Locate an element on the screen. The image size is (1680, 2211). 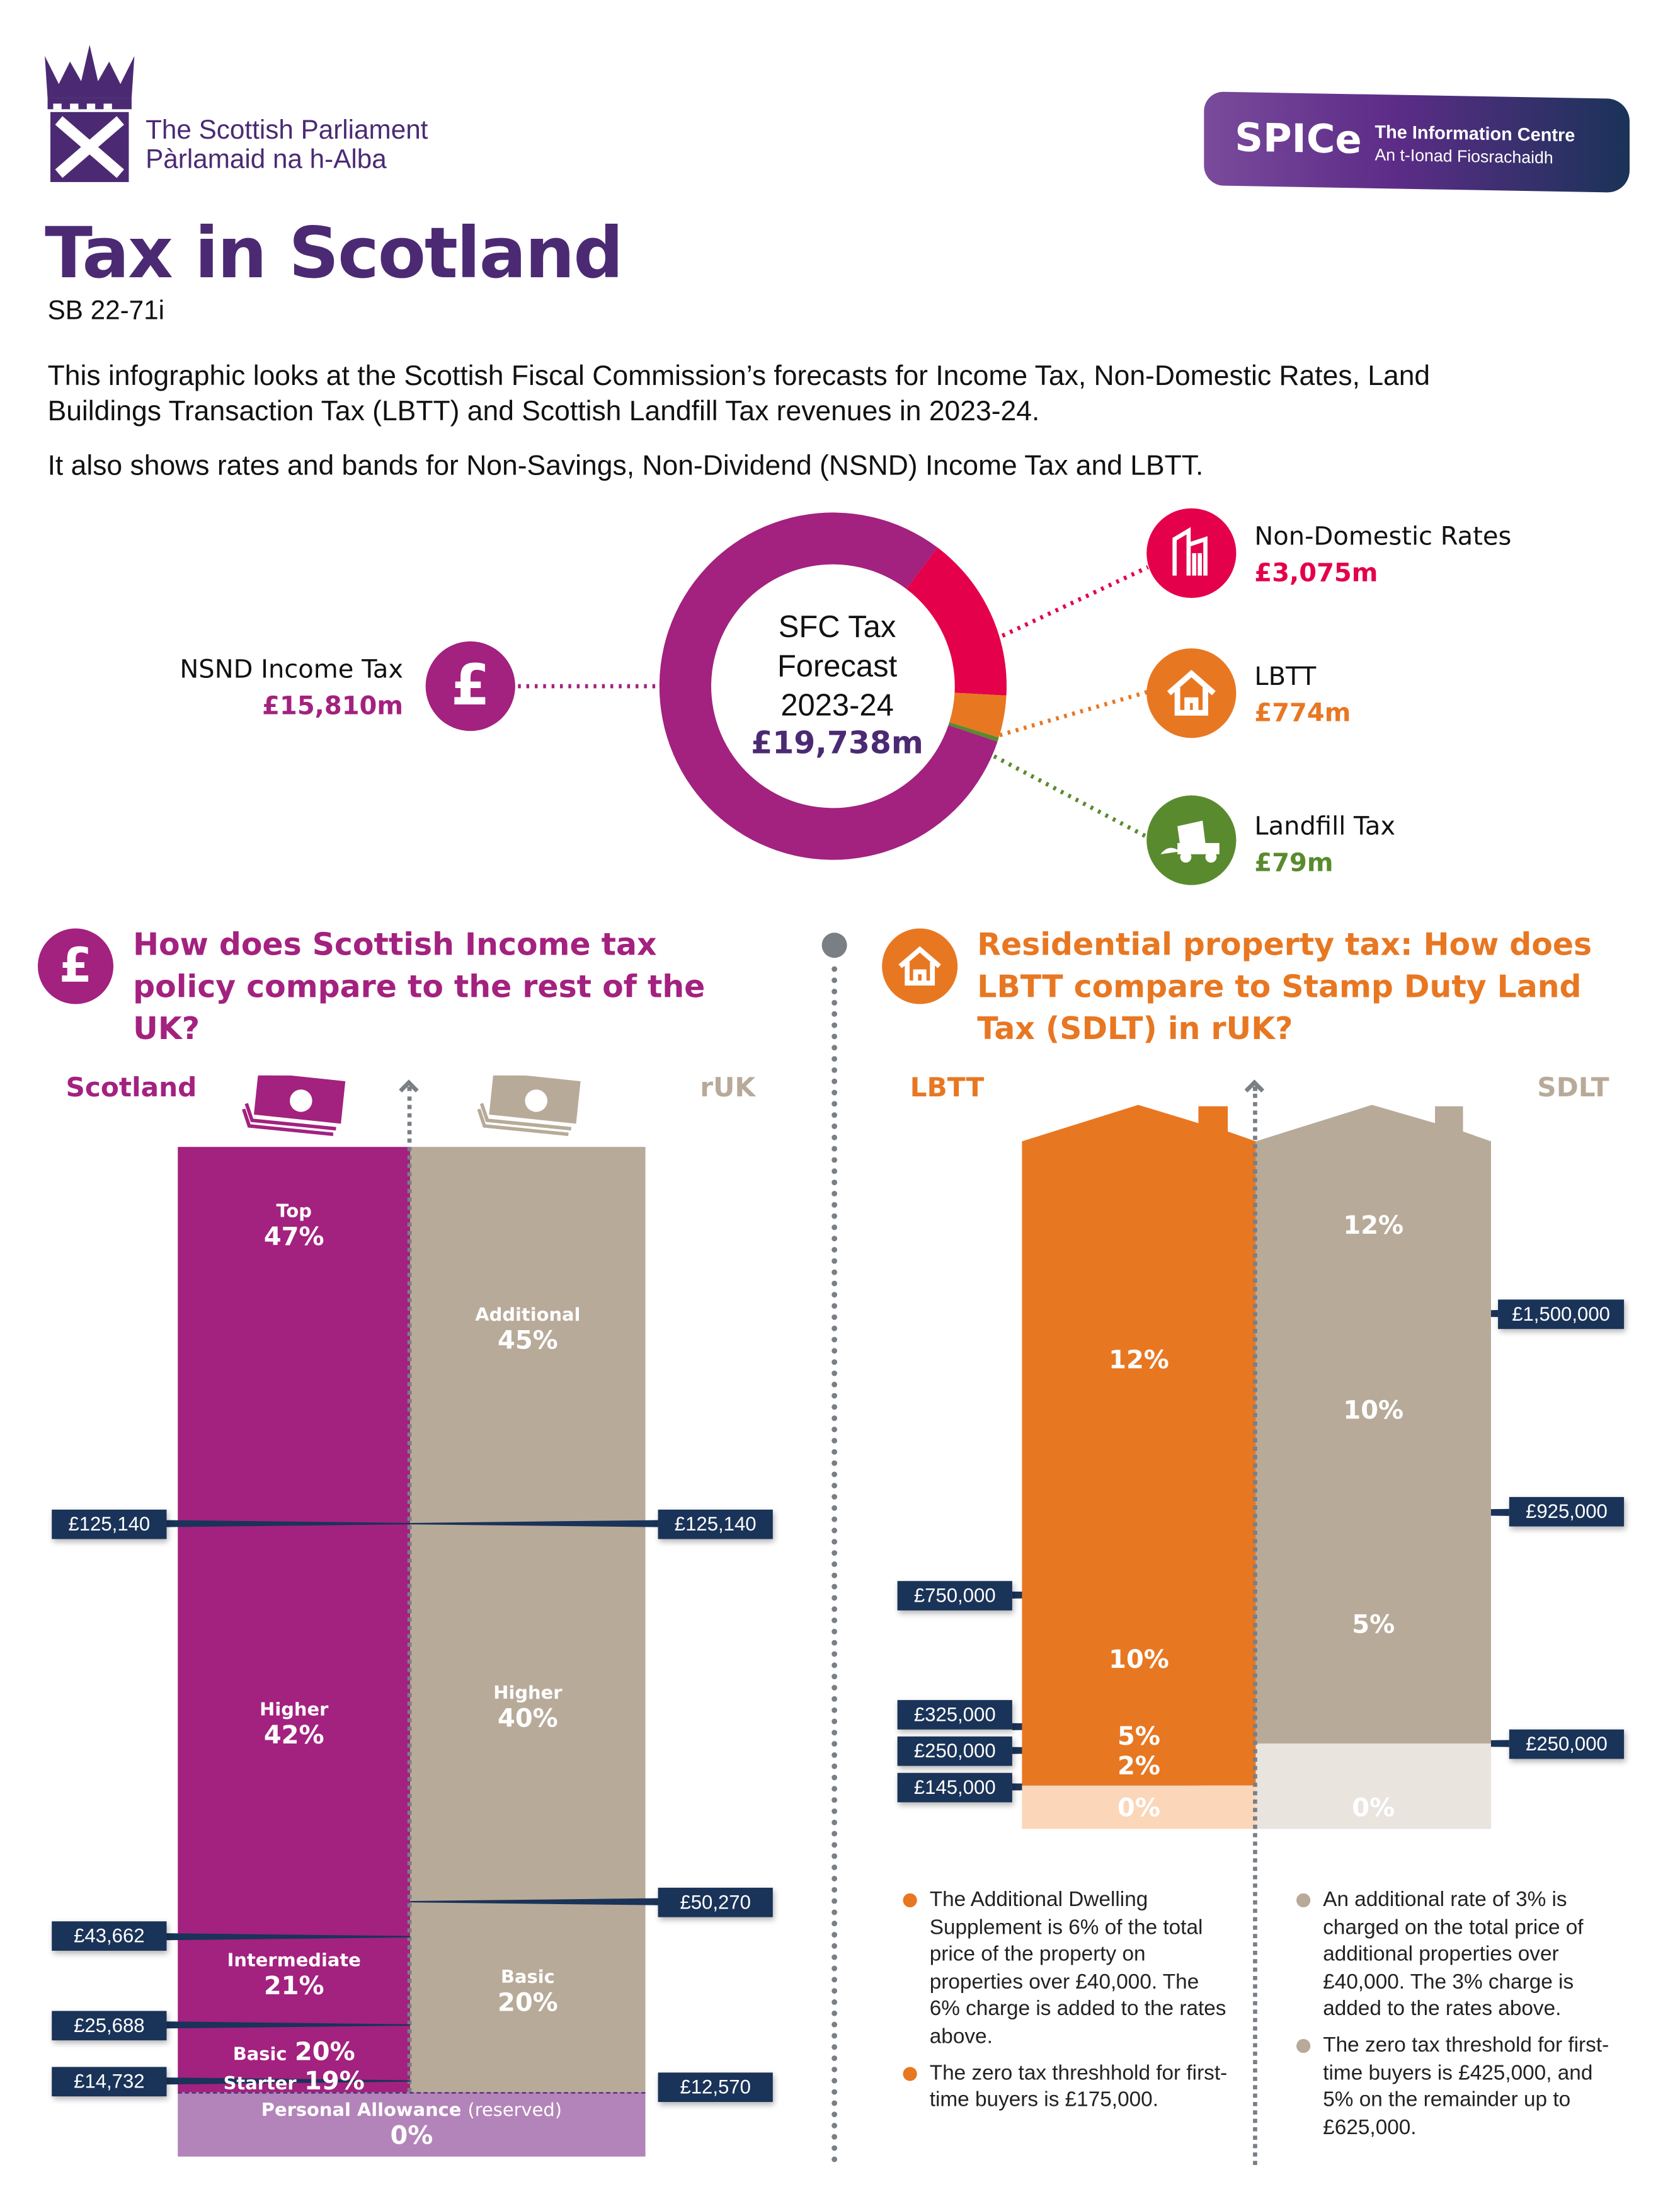
band-name: Starter is located at coordinates (260, 2084).